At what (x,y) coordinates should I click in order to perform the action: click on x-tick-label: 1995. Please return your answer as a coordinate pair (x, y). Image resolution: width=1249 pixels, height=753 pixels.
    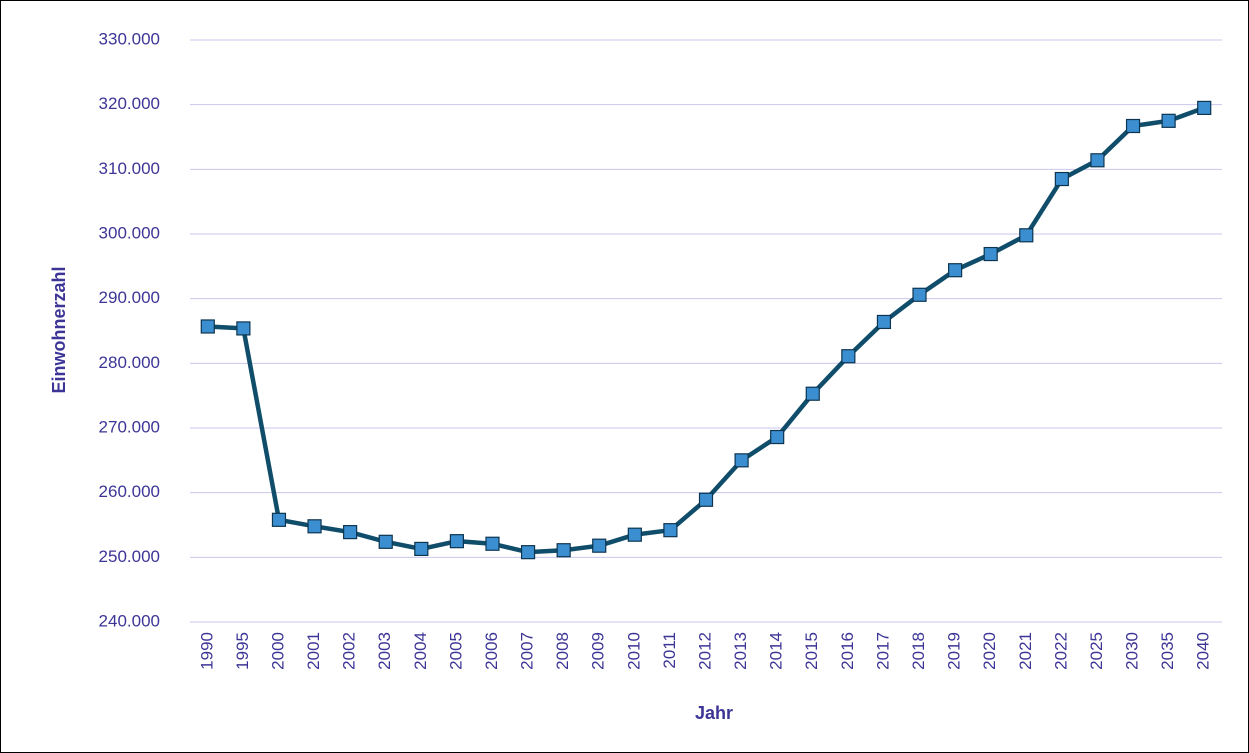
    Looking at the image, I should click on (242, 651).